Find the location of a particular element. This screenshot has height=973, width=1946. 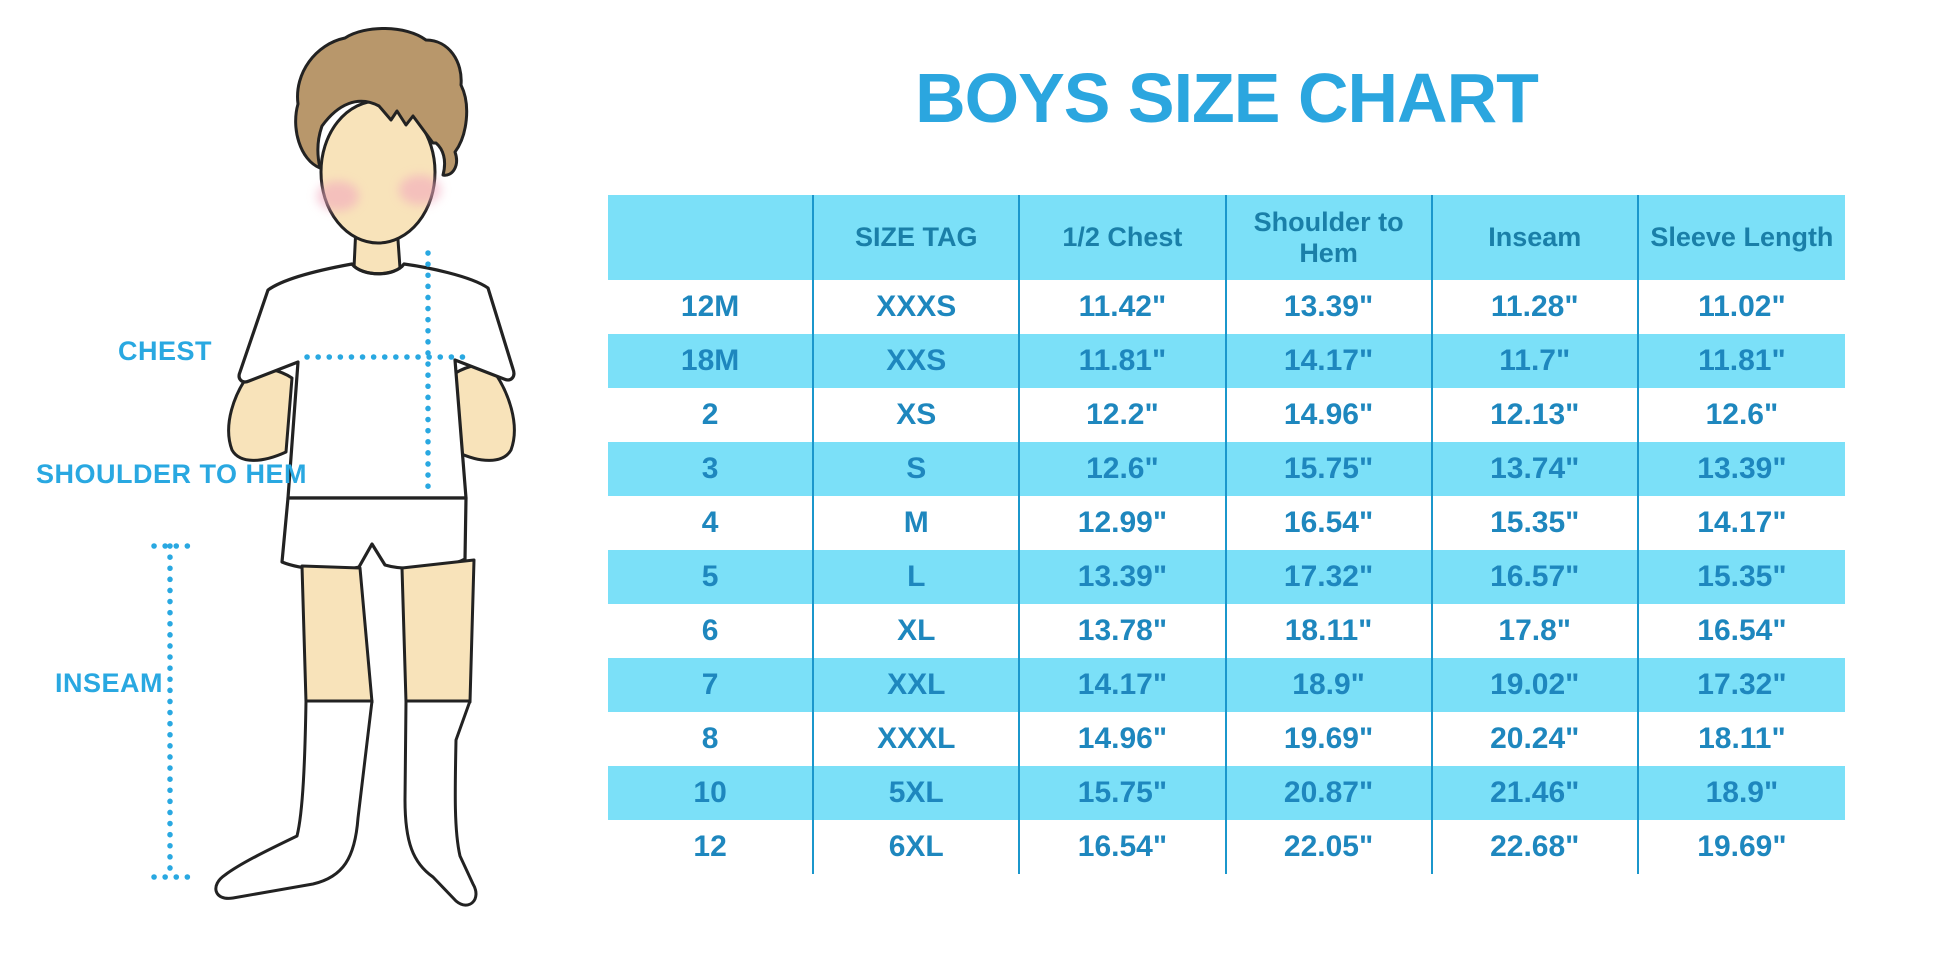

inseam-measure-line is located at coordinates (172, 711).